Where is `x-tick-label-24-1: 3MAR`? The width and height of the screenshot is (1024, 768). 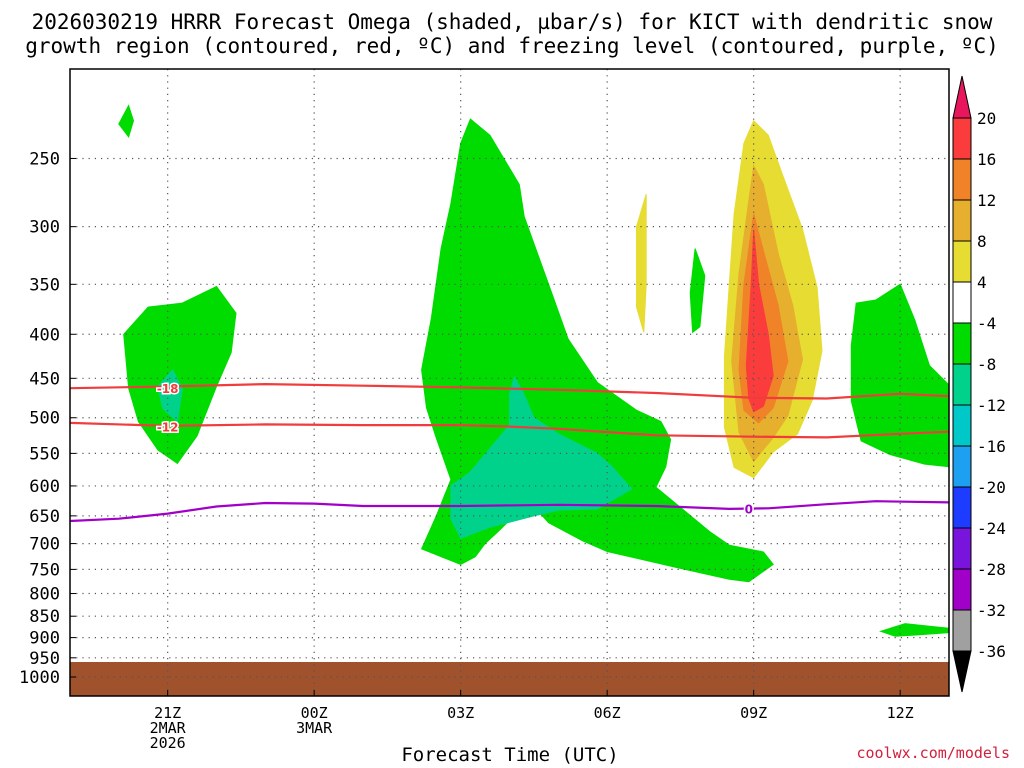 x-tick-label-24-1: 3MAR is located at coordinates (314, 728).